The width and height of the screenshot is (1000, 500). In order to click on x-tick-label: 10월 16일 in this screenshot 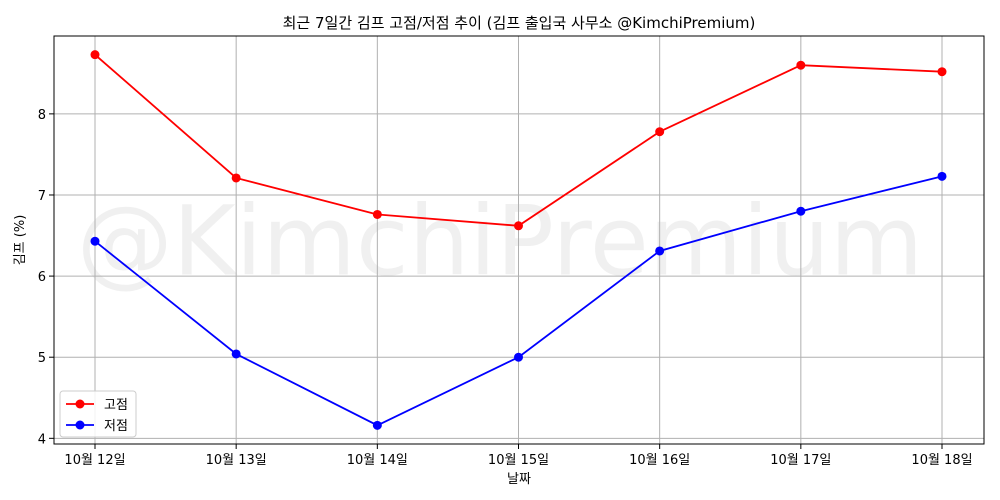, I will do `click(659, 460)`.